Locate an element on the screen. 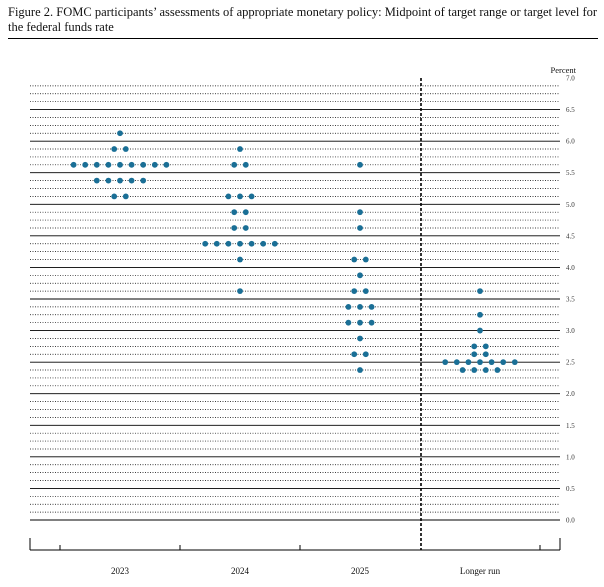 This screenshot has height=587, width=604. title-rule is located at coordinates (303, 38).